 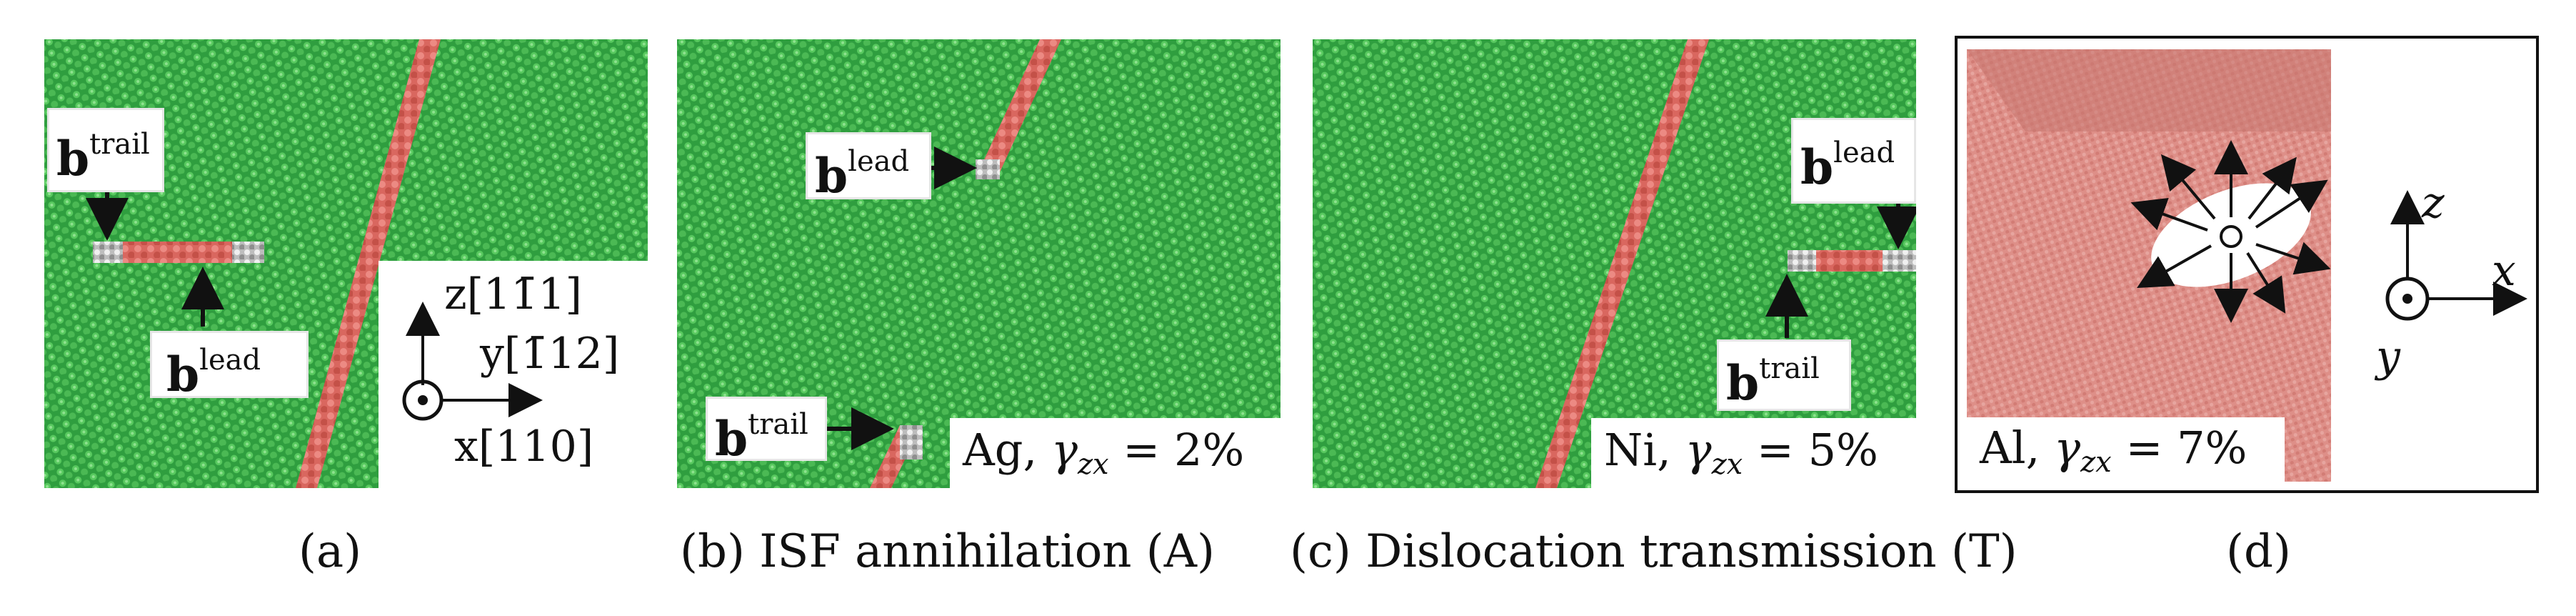 I want to click on void-center-icon, so click(x=2231, y=236).